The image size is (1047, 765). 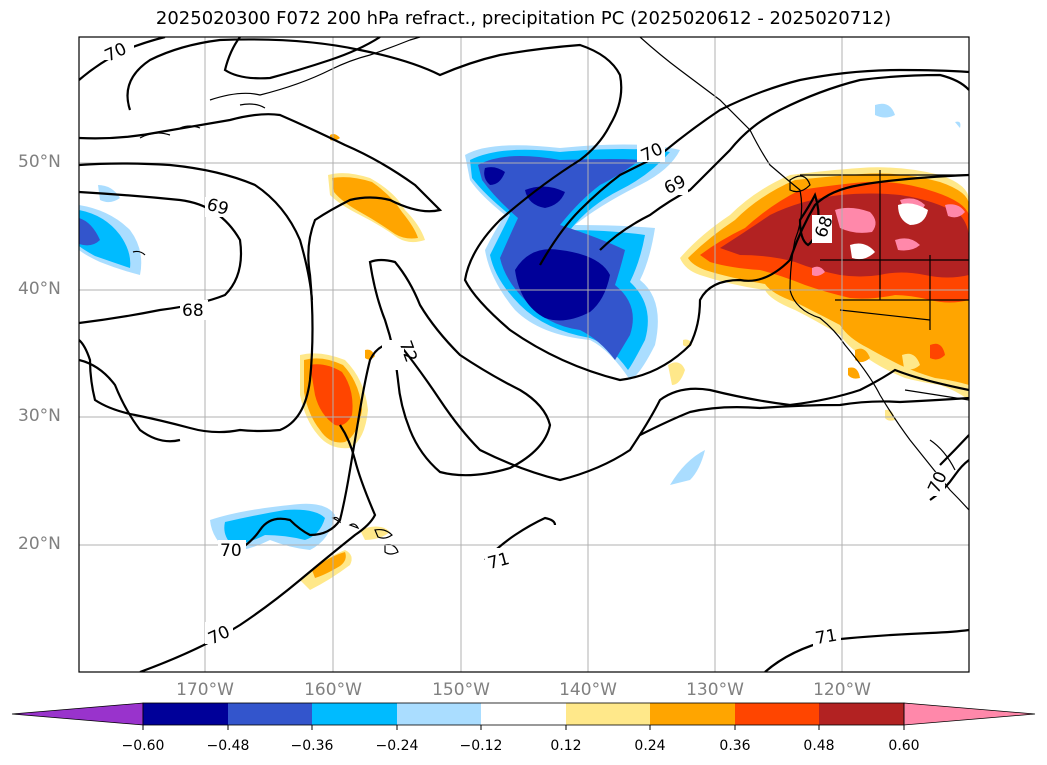 I want to click on contour-label: 68, so click(x=193, y=311).